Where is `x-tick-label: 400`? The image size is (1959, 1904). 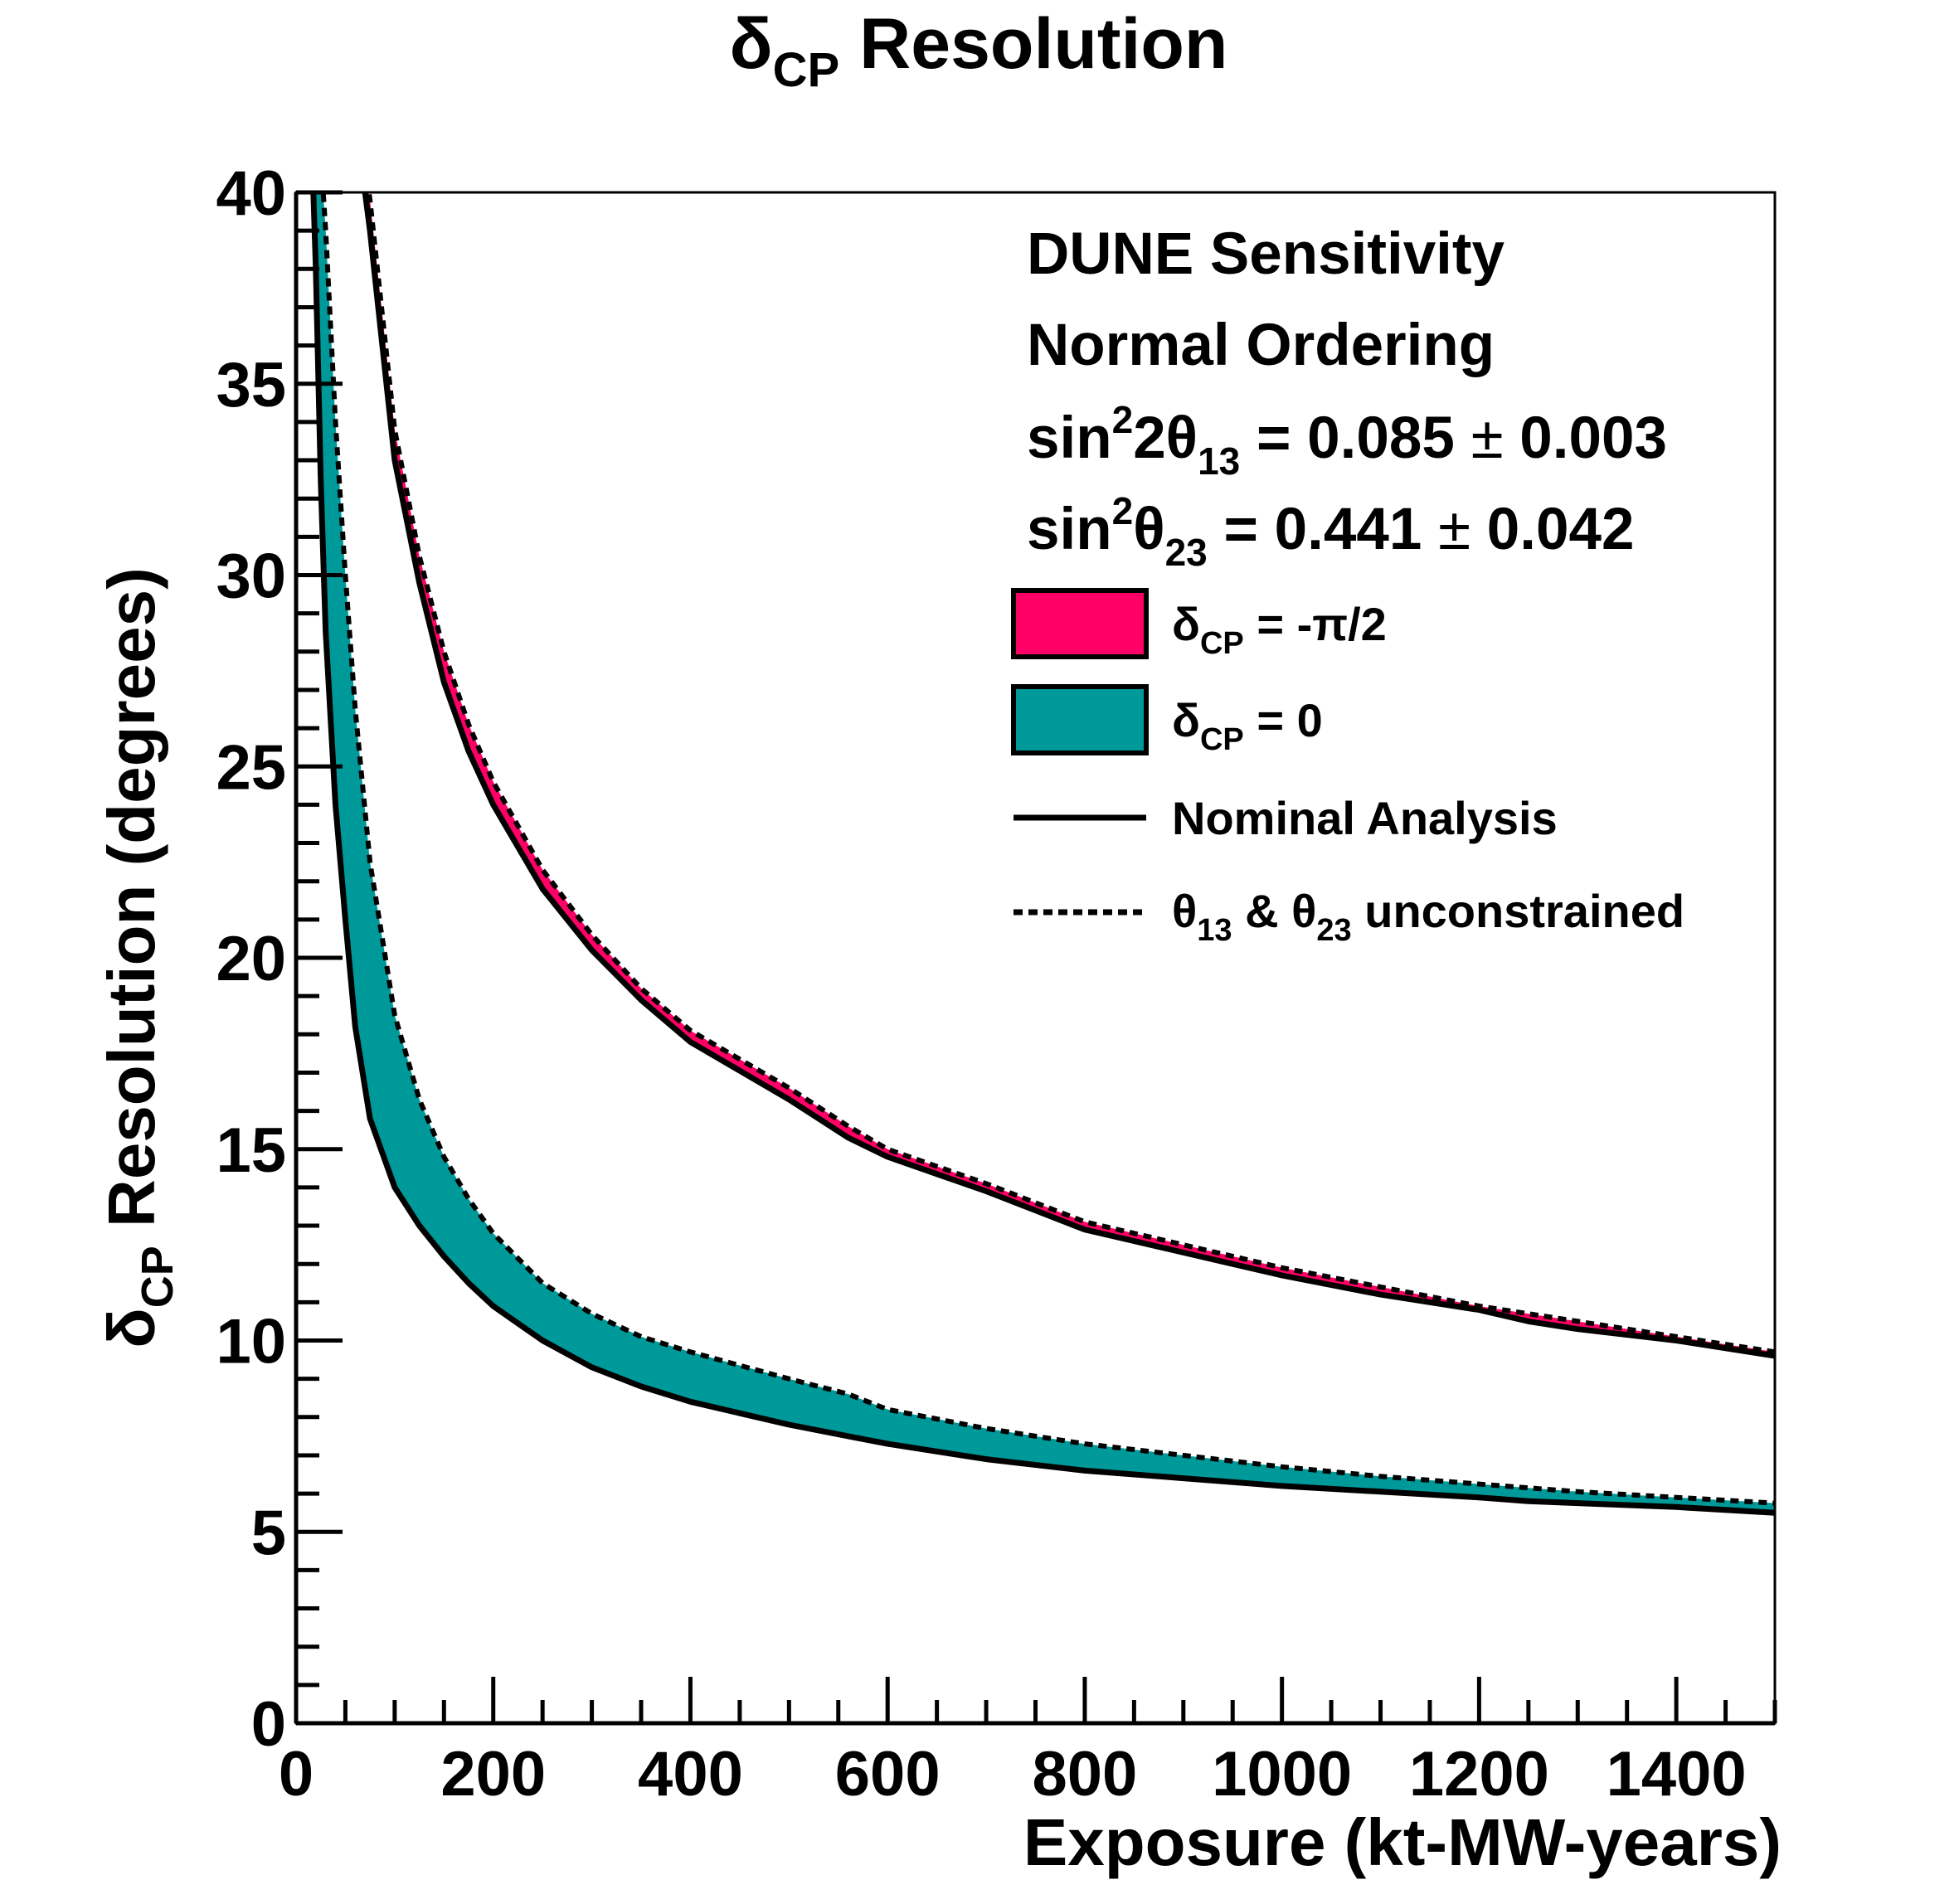 x-tick-label: 400 is located at coordinates (691, 1774).